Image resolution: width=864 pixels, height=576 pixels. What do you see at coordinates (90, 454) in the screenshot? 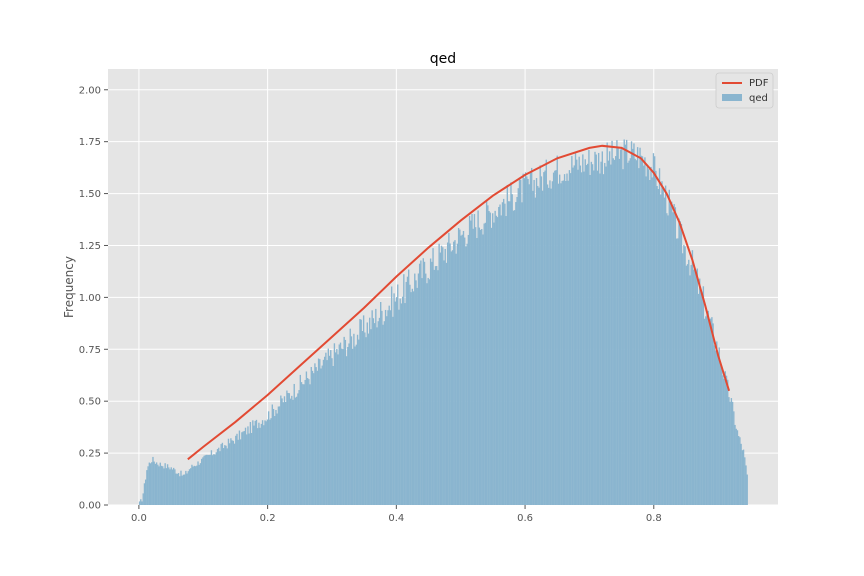
I see `y-tick-label: 0.25` at bounding box center [90, 454].